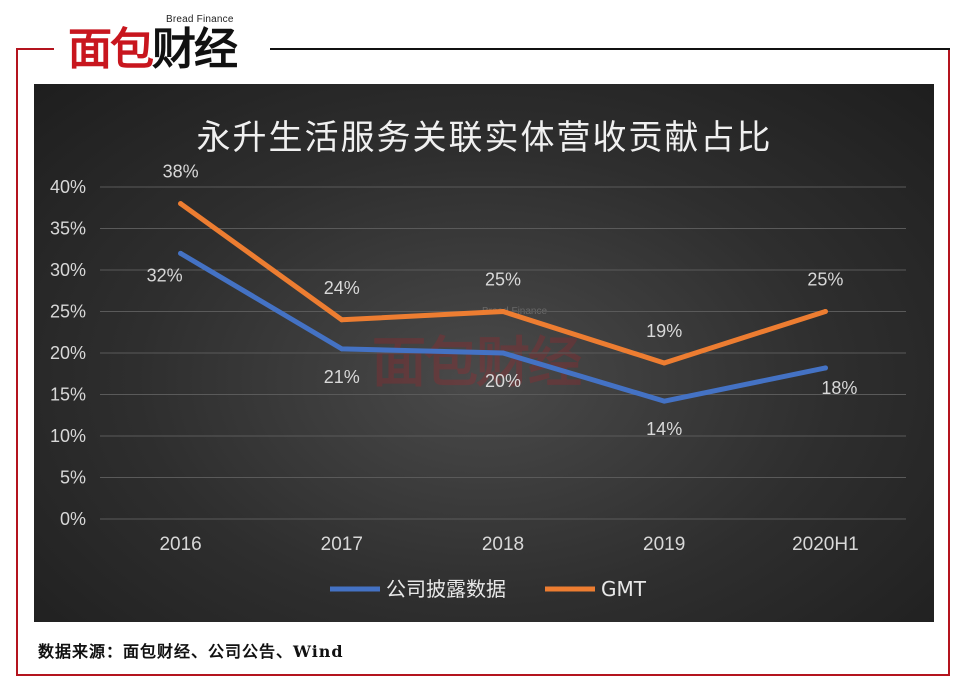 The height and width of the screenshot is (691, 969). Describe the element at coordinates (825, 544) in the screenshot. I see `x-tick-label: 2020H1` at that location.